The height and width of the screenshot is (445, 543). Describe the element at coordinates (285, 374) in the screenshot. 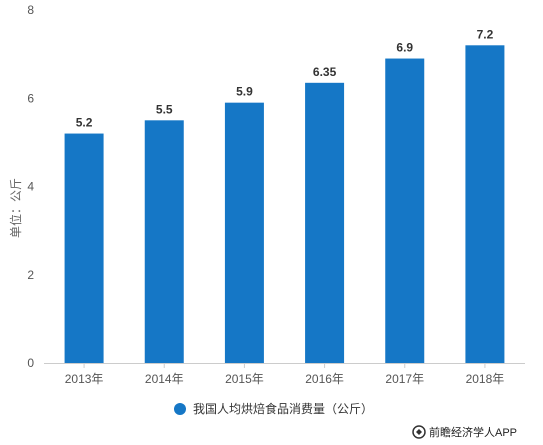

I see `x-axis-ticks: 2013年 2014年 2015年 2016年 2017年 2018年` at that location.